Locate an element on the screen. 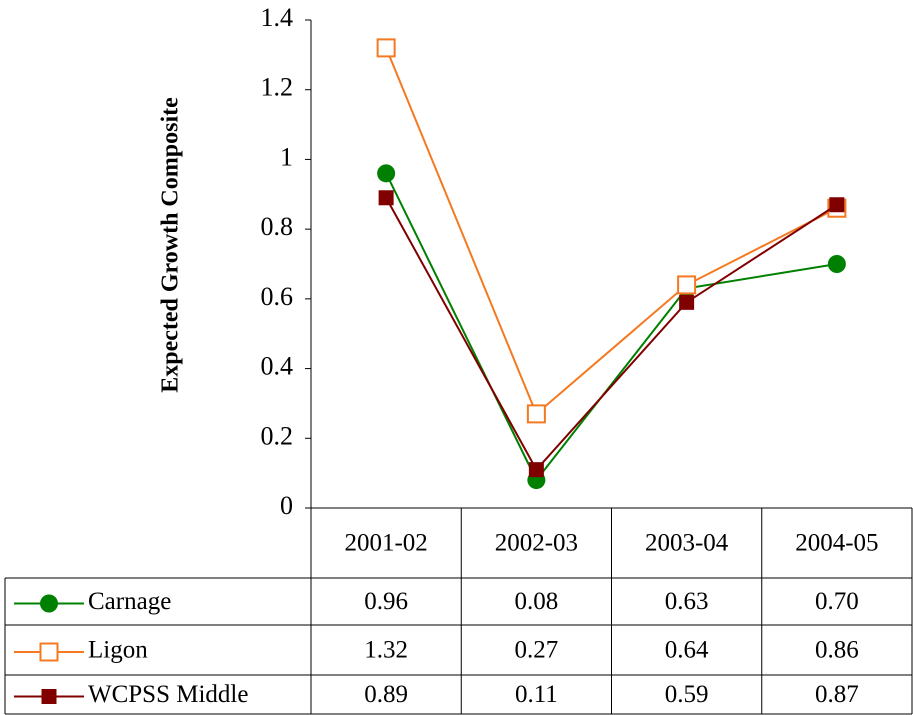 This screenshot has height=715, width=913. table-value: 0.59 is located at coordinates (687, 694).